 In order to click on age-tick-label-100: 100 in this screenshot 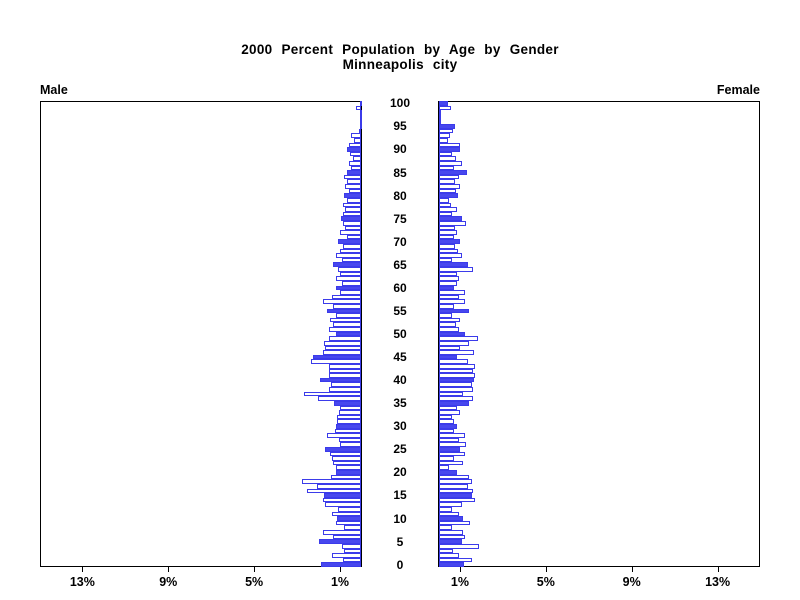, I will do `click(400, 103)`.